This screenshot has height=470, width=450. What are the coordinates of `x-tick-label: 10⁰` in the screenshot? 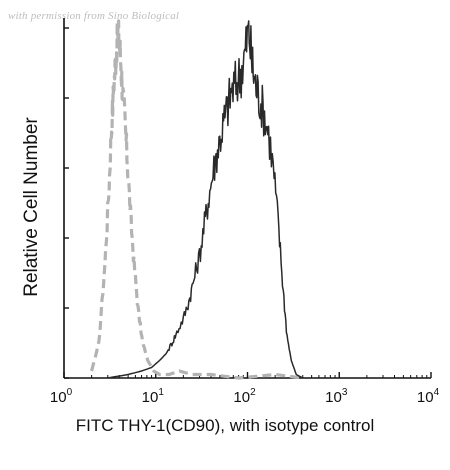 It's located at (61, 396).